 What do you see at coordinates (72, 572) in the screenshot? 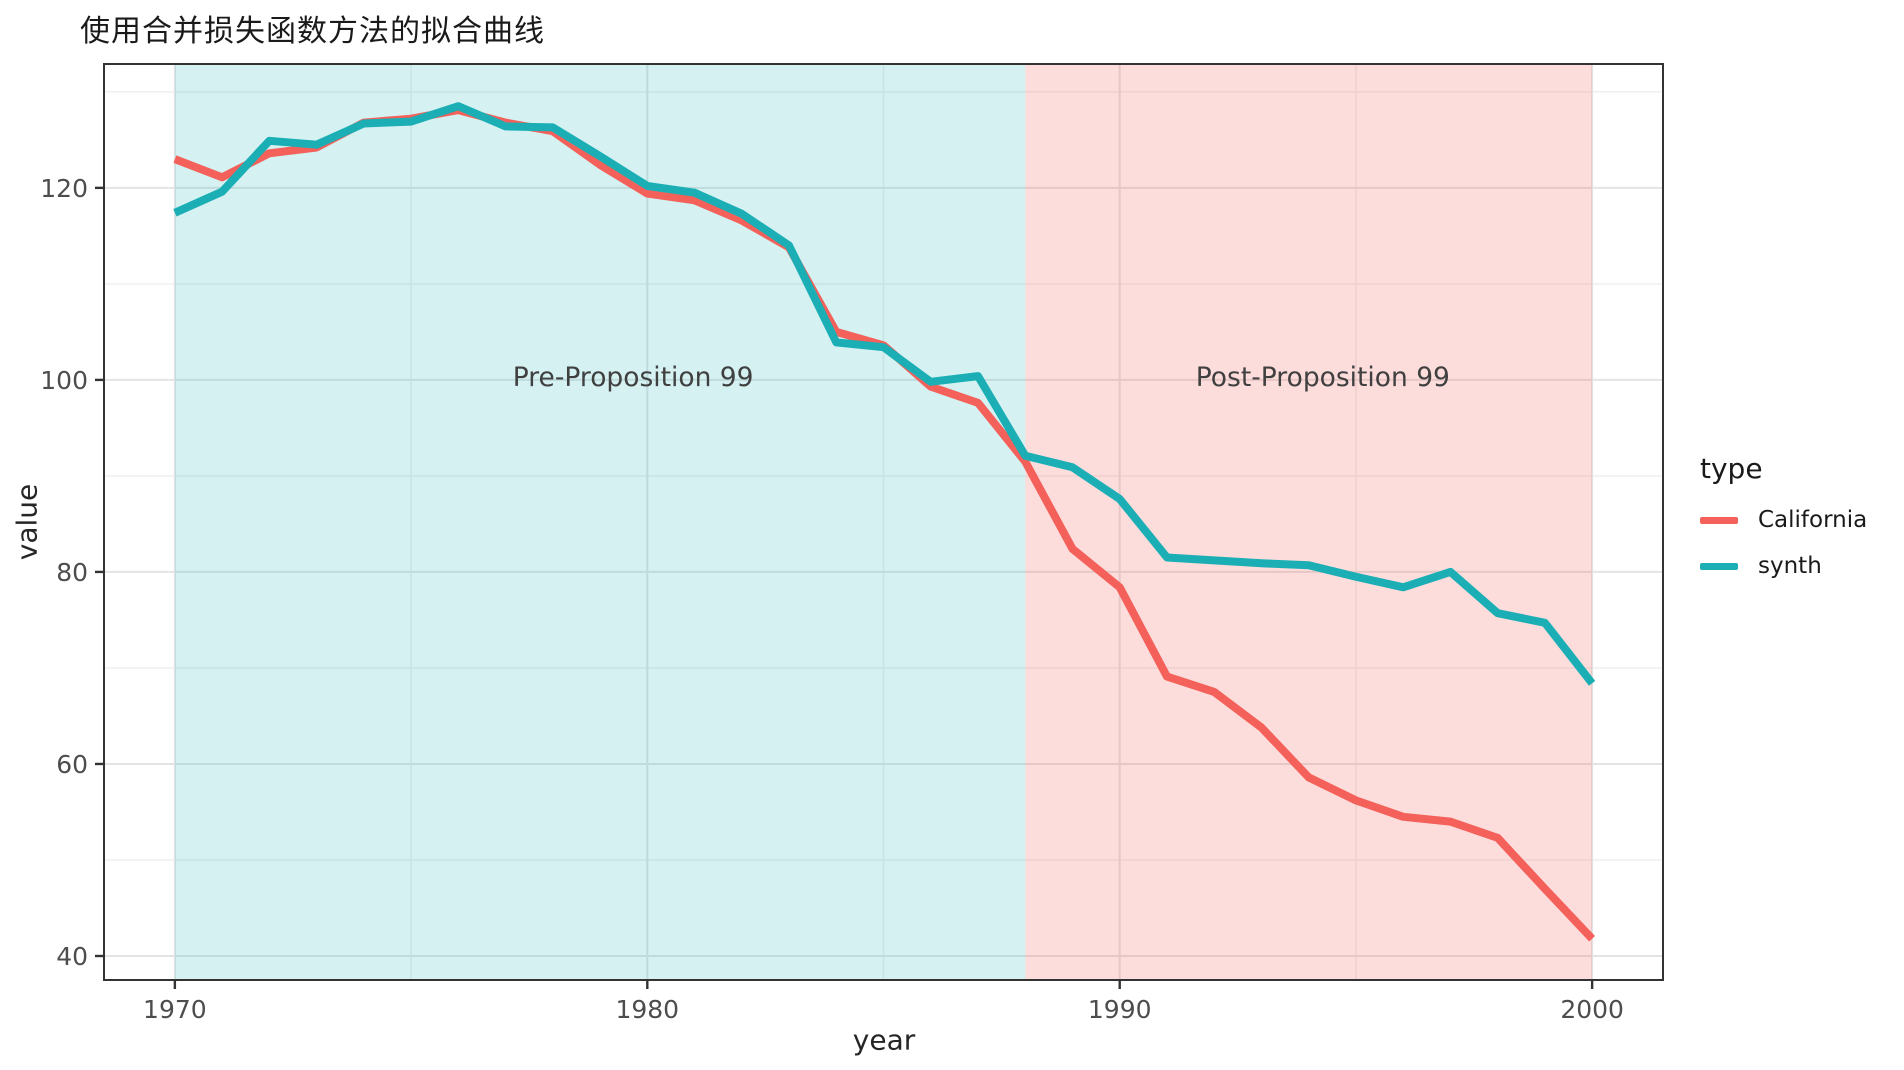
I see `y-tick-label: 80` at bounding box center [72, 572].